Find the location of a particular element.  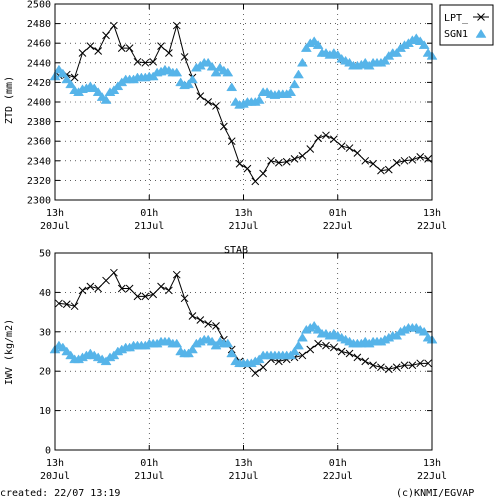

ztd-y-tick-label: 2440 is located at coordinates (39, 63).